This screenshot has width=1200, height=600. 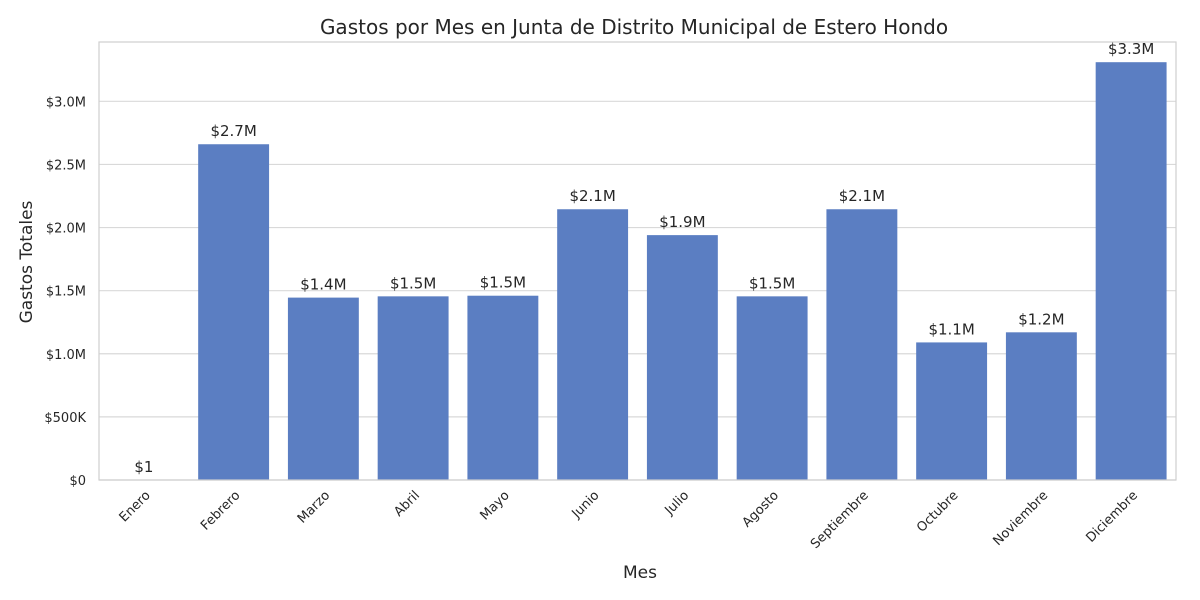 What do you see at coordinates (323, 285) in the screenshot?
I see `data-label: $1.4M` at bounding box center [323, 285].